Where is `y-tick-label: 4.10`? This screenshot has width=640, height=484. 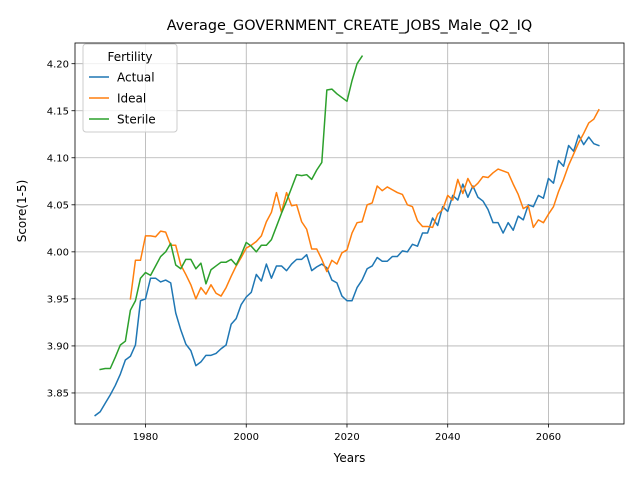 y-tick-label: 4.10 is located at coordinates (58, 158).